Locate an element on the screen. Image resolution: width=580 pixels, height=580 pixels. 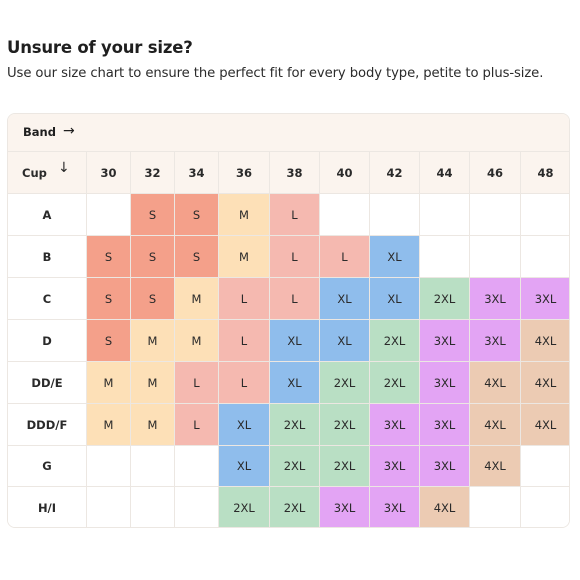
band-header-row: Band → is located at coordinates (288, 133).